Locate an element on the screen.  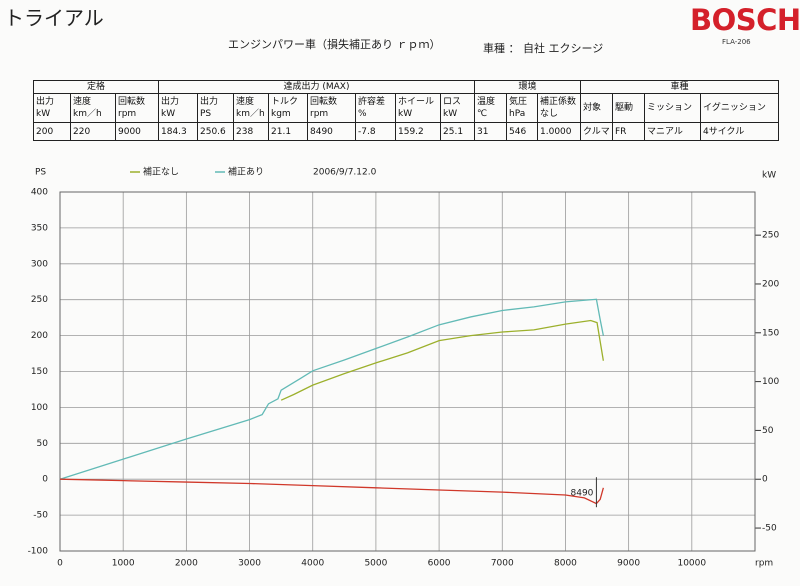
cell: 9000 is located at coordinates (137, 131).